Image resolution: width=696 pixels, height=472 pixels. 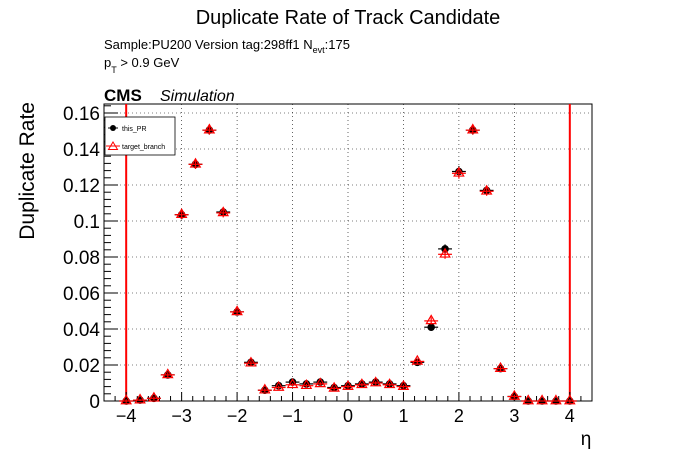 What do you see at coordinates (197, 96) in the screenshot?
I see `cms-simulation-label: Simulation` at bounding box center [197, 96].